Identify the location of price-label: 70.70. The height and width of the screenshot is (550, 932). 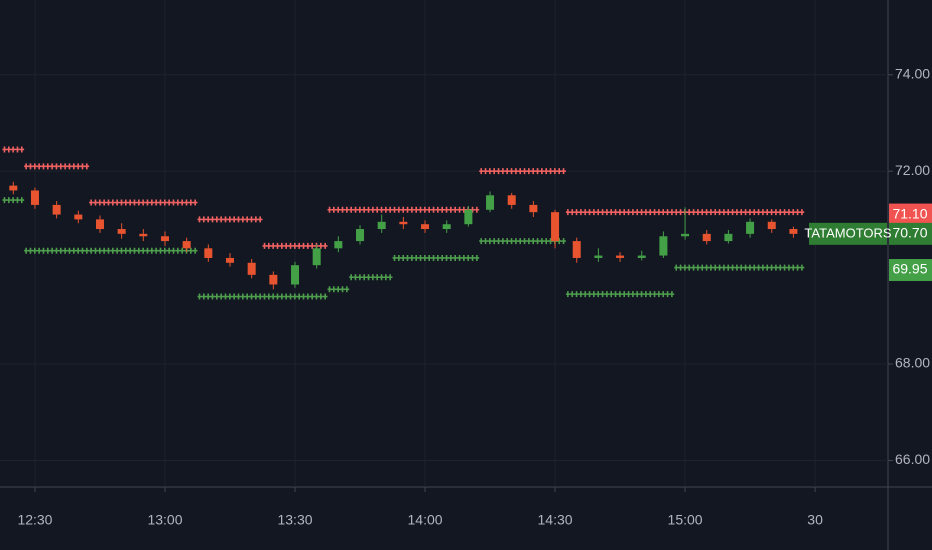
(909, 233).